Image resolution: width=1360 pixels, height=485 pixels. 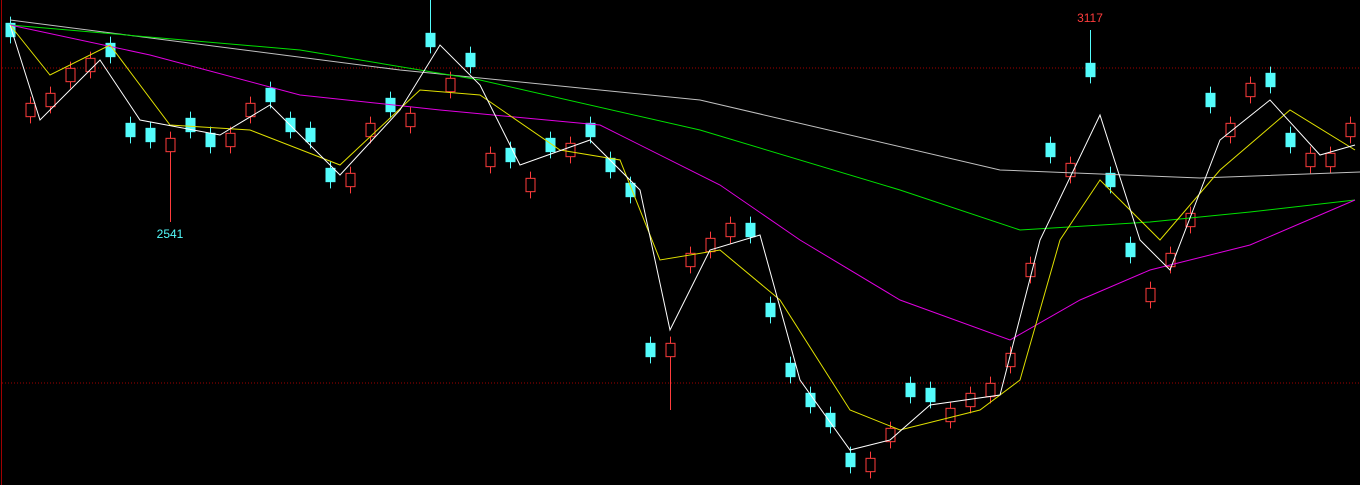 I want to click on low-annotation: 2541, so click(x=170, y=234).